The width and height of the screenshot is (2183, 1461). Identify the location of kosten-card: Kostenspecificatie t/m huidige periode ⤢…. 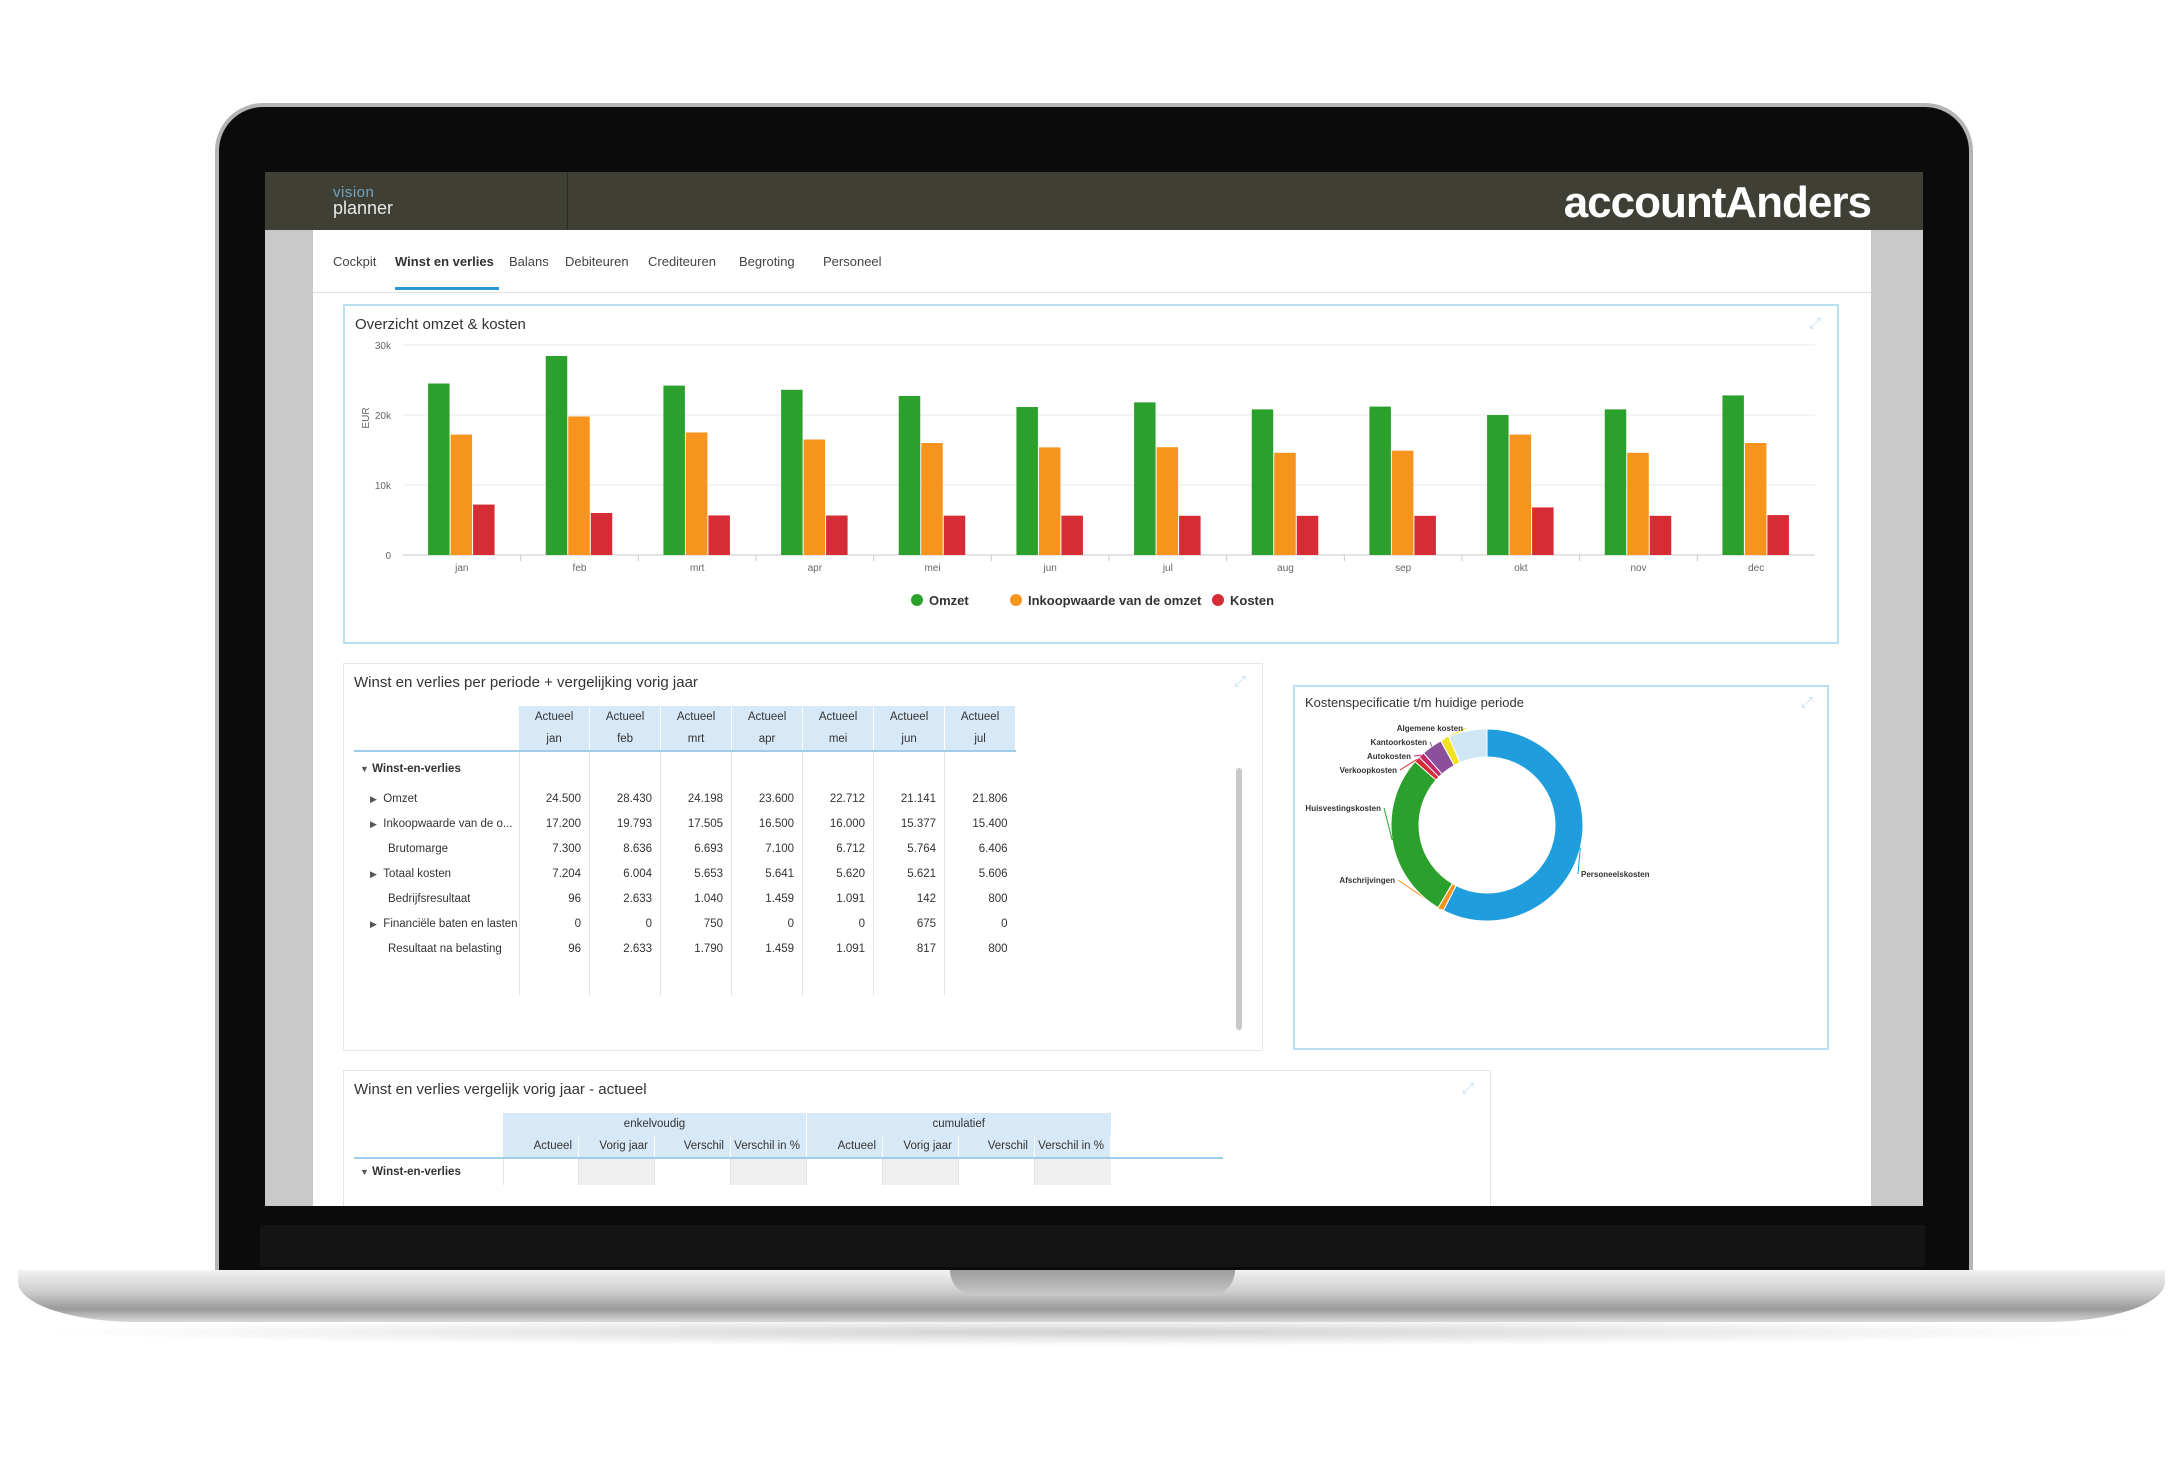
(1561, 867).